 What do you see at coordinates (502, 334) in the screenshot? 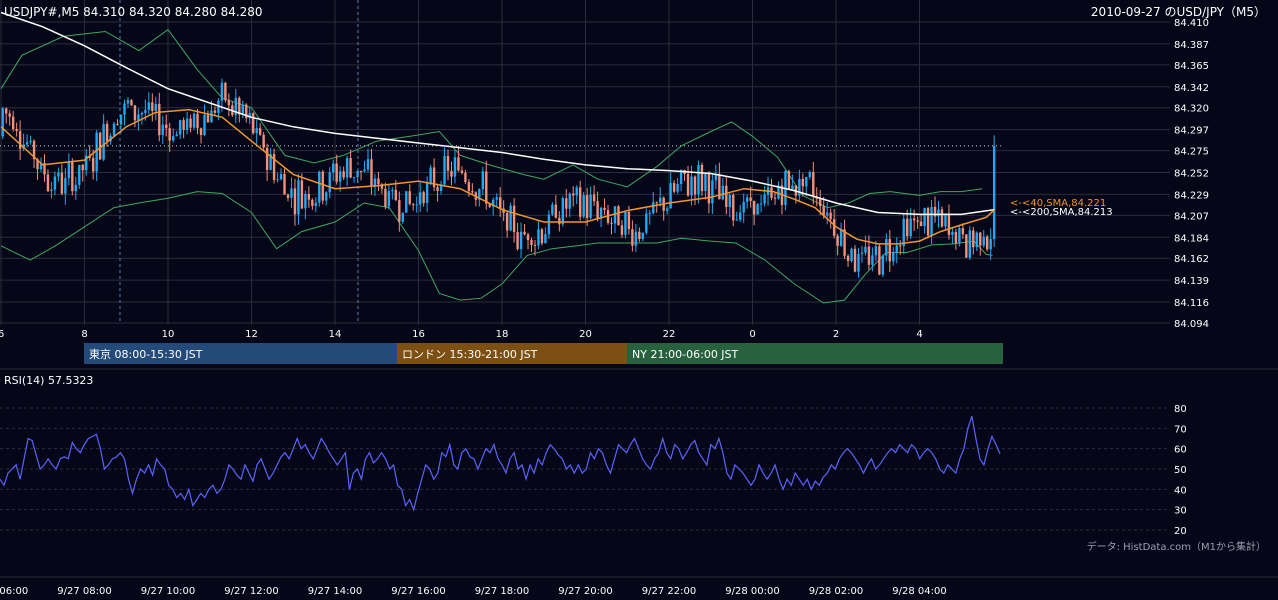
I see `hour-tick-label: 18` at bounding box center [502, 334].